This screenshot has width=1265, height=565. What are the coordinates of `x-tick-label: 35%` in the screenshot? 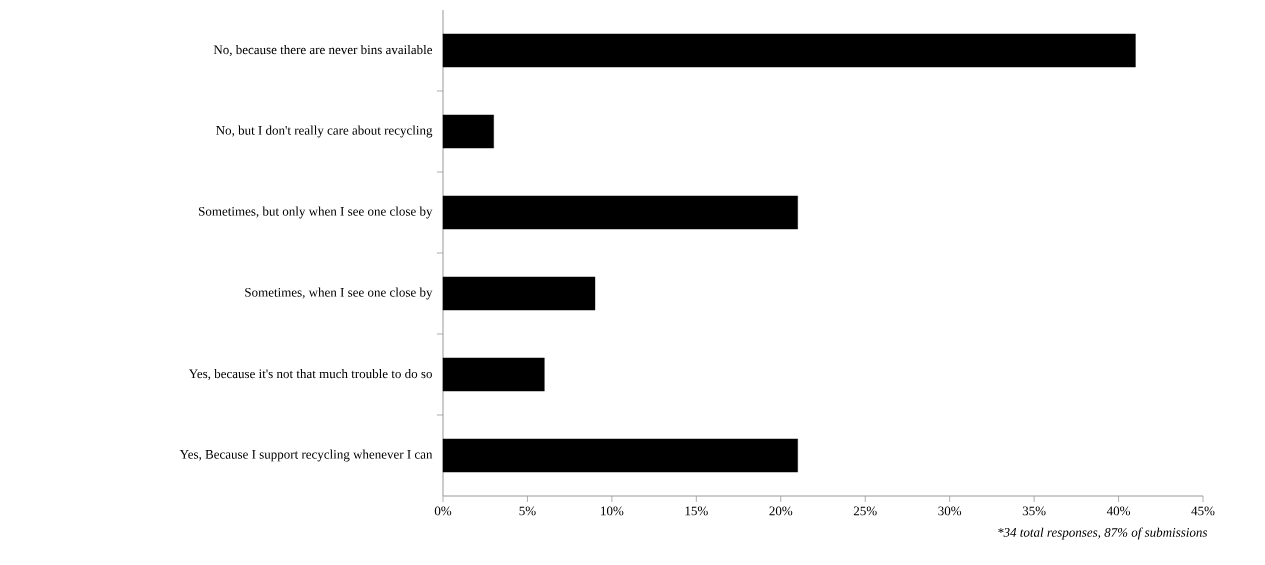 It's located at (1034, 511).